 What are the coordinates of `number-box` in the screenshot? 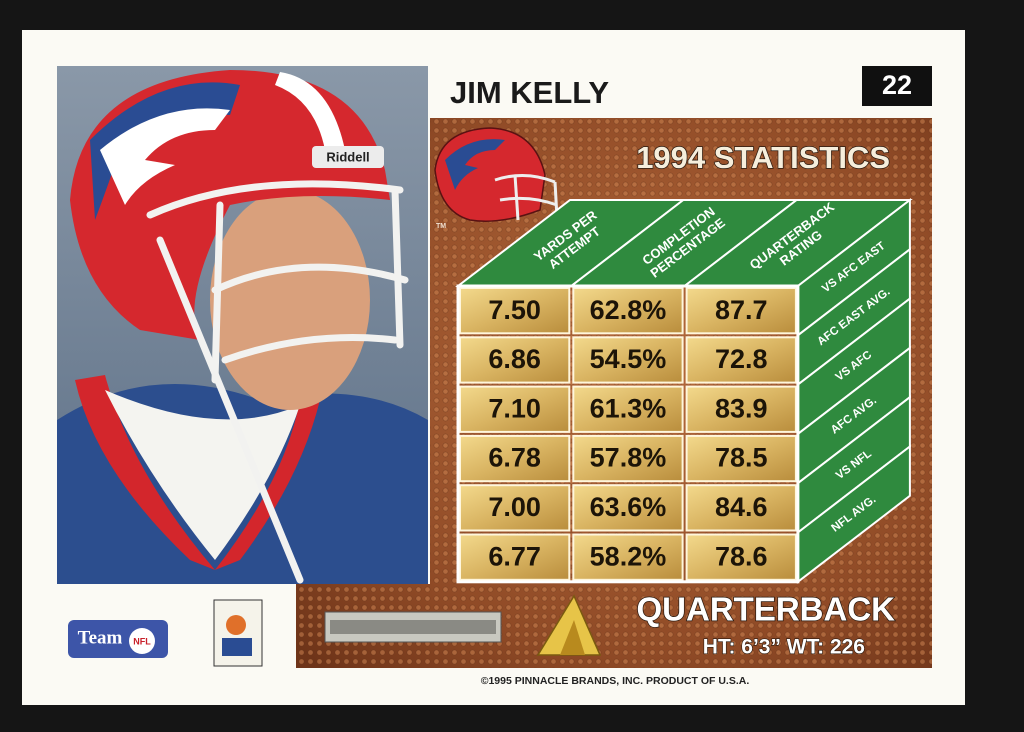 It's located at (897, 86).